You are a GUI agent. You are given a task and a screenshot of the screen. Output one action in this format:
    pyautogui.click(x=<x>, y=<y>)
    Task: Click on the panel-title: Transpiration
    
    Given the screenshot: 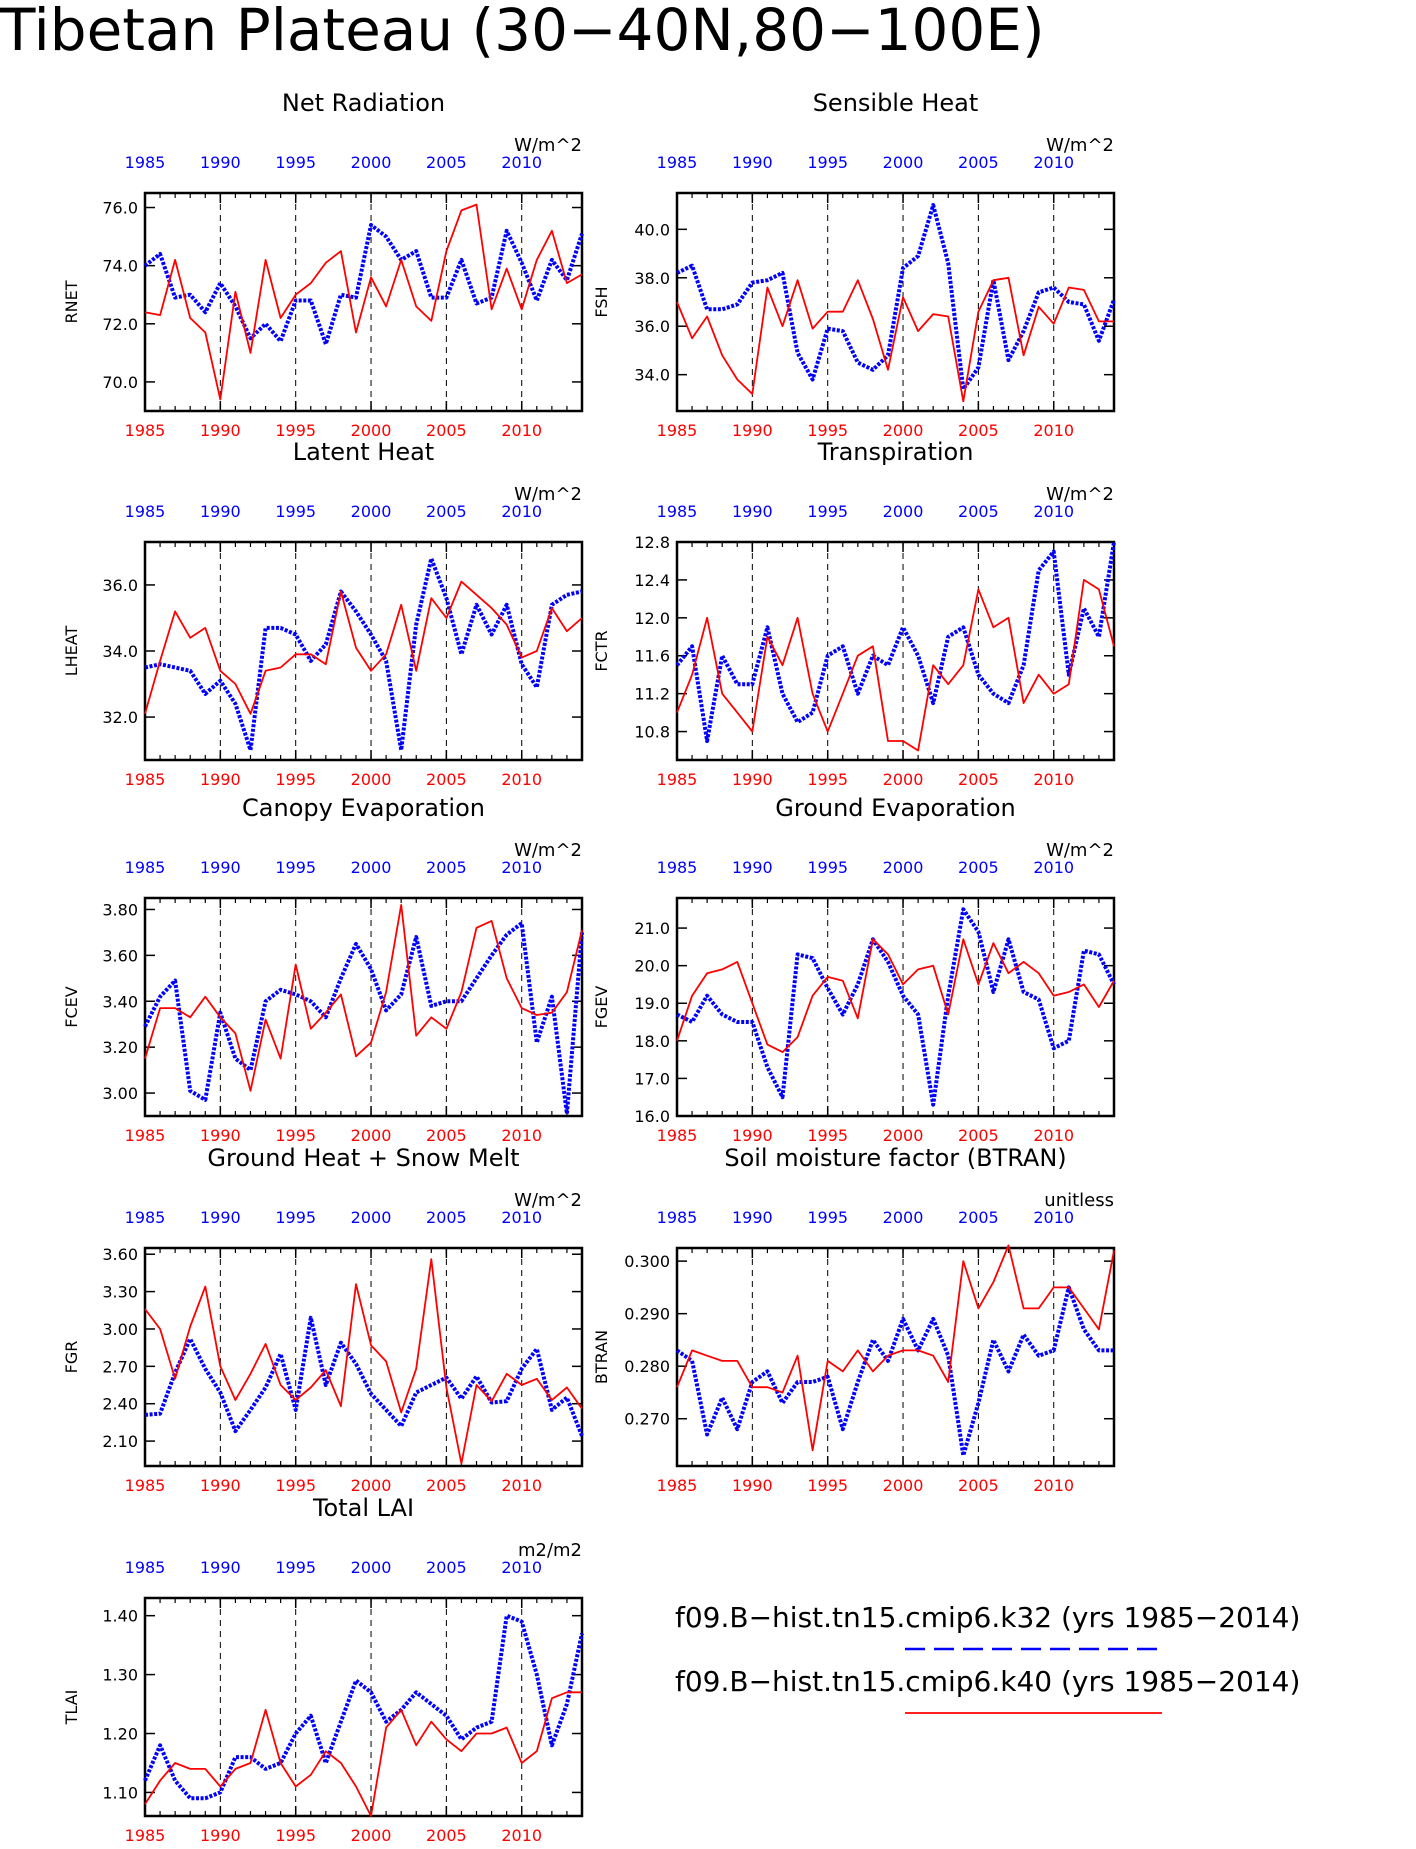 What is the action you would take?
    pyautogui.click(x=895, y=452)
    